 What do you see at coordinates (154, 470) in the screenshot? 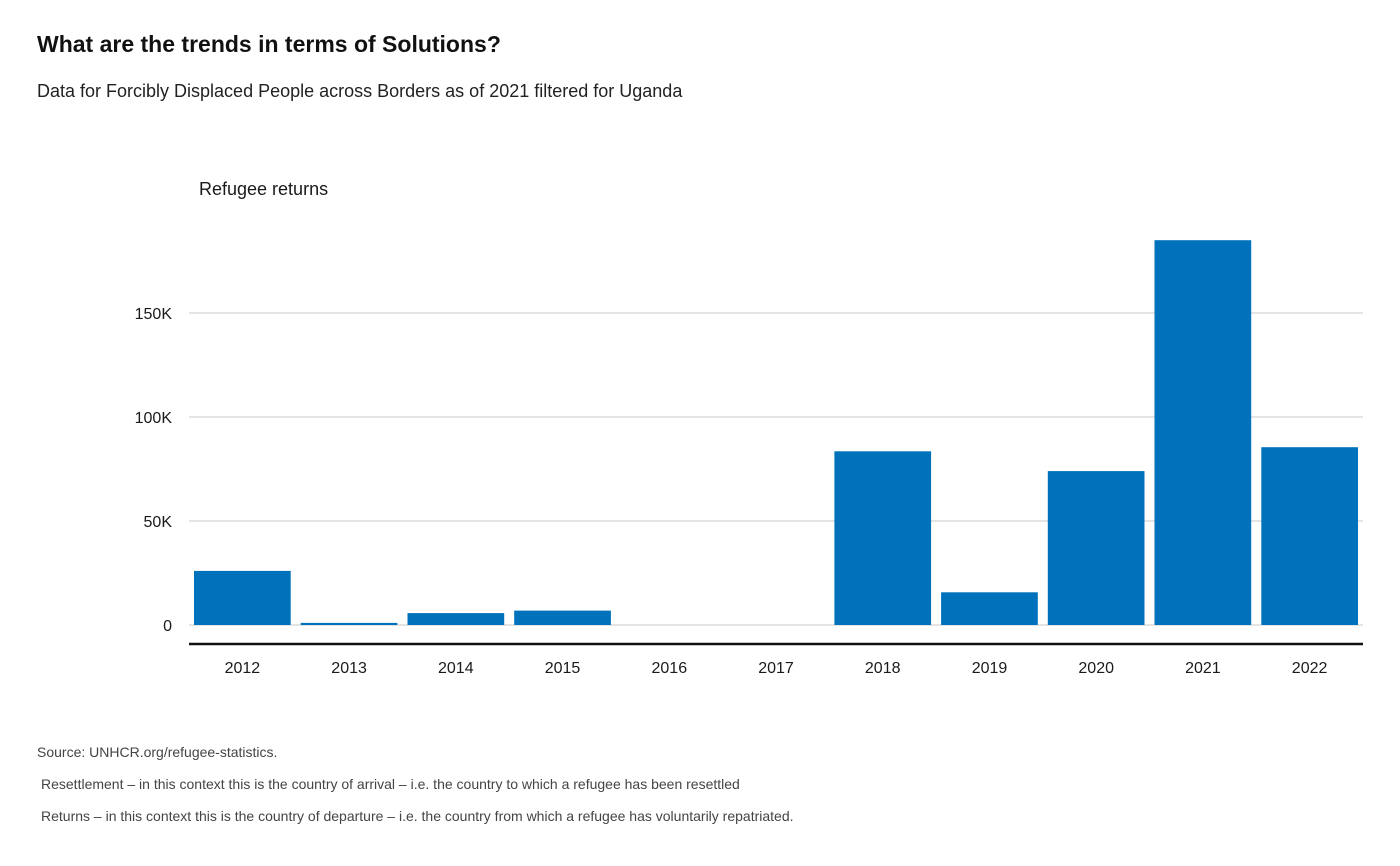
I see `y-tick-labels: 0 50K 100K 150K` at bounding box center [154, 470].